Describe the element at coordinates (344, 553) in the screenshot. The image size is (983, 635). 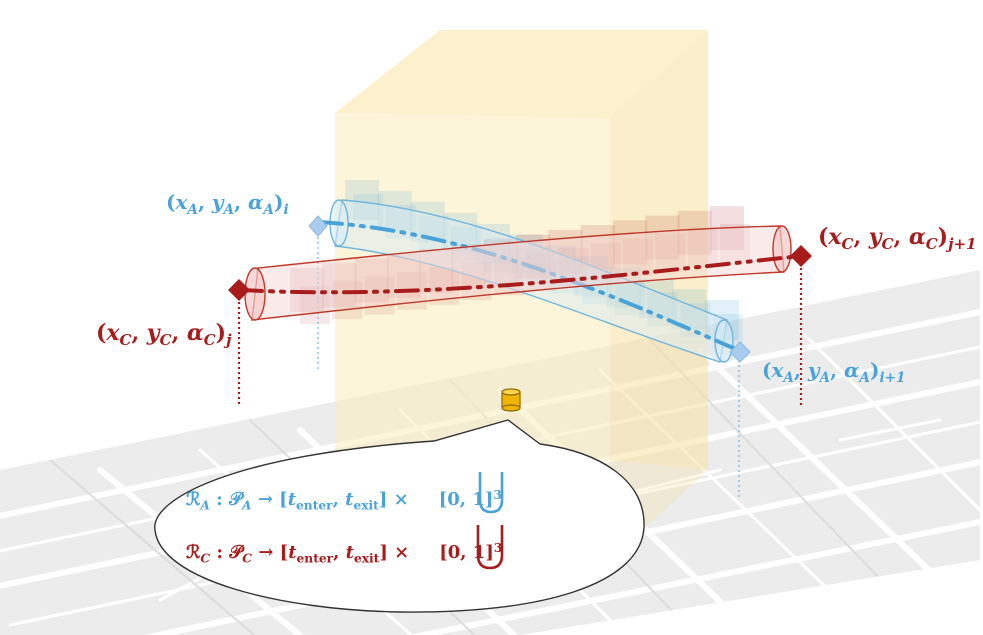
I see `formula-agent-c: ℛC : 𝒫C → [tenter, texit] × [0, 1]3` at that location.